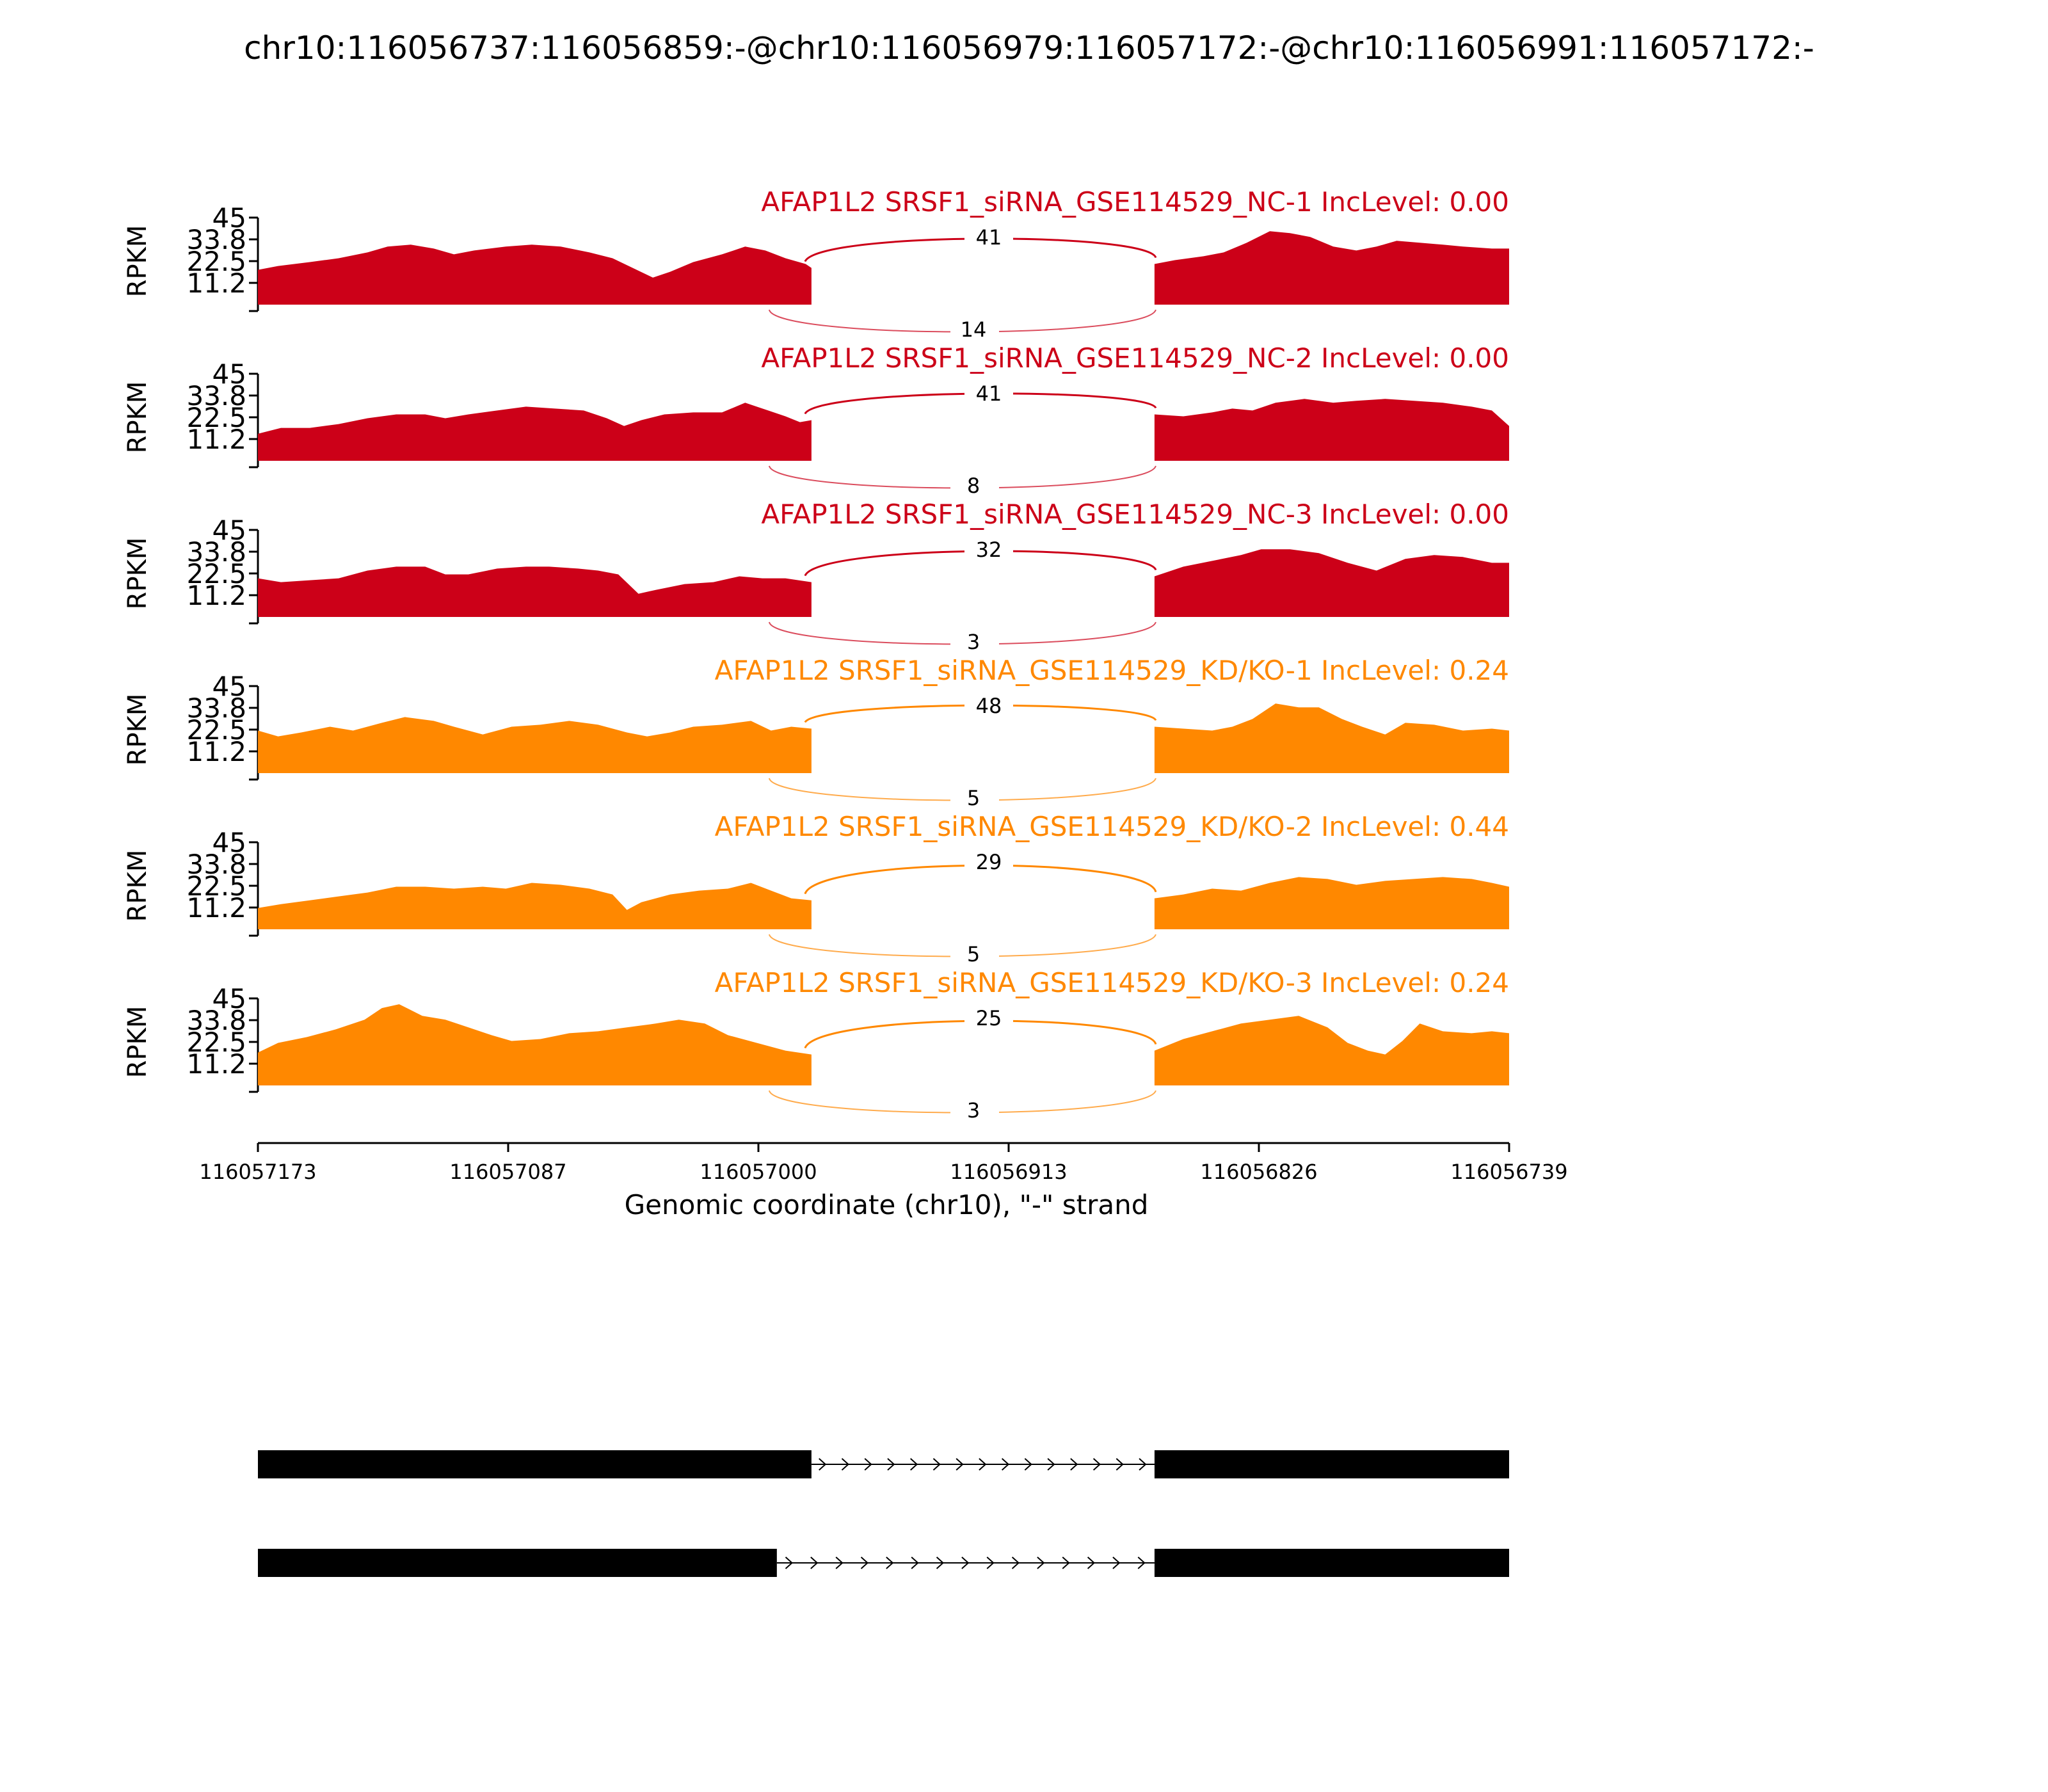 This screenshot has height=1792, width=2048. What do you see at coordinates (758, 1172) in the screenshot?
I see `x-tick-label: 116057000` at bounding box center [758, 1172].